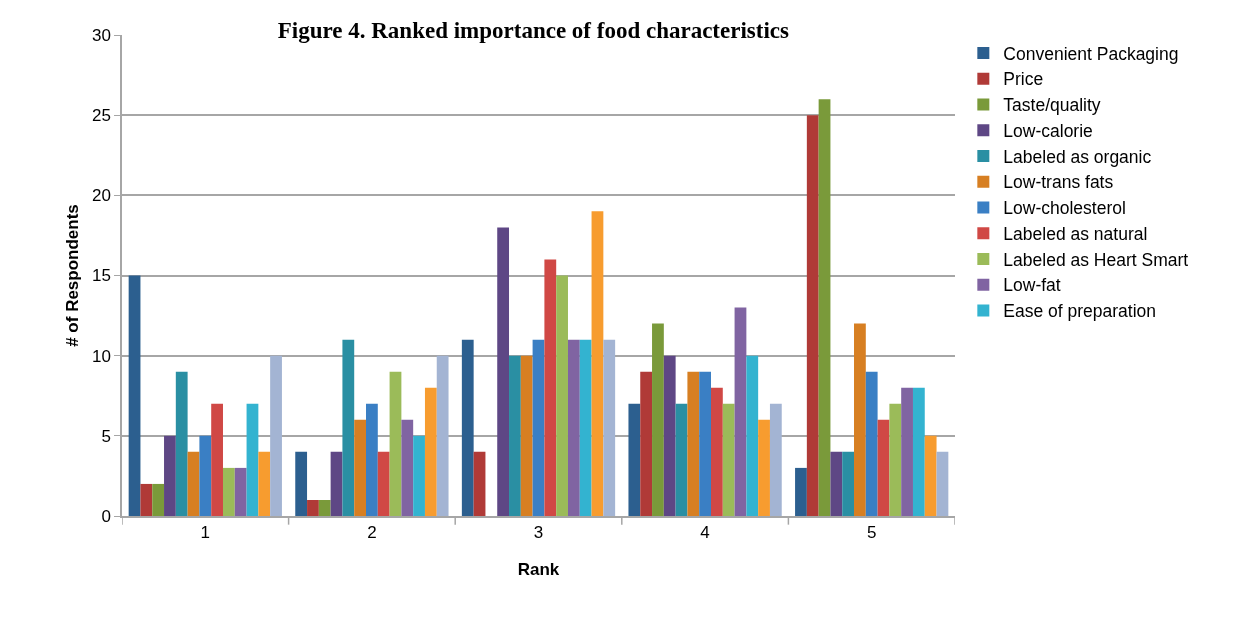 The width and height of the screenshot is (1255, 626). Describe the element at coordinates (101, 35) in the screenshot. I see `y-tick-label: 30` at that location.